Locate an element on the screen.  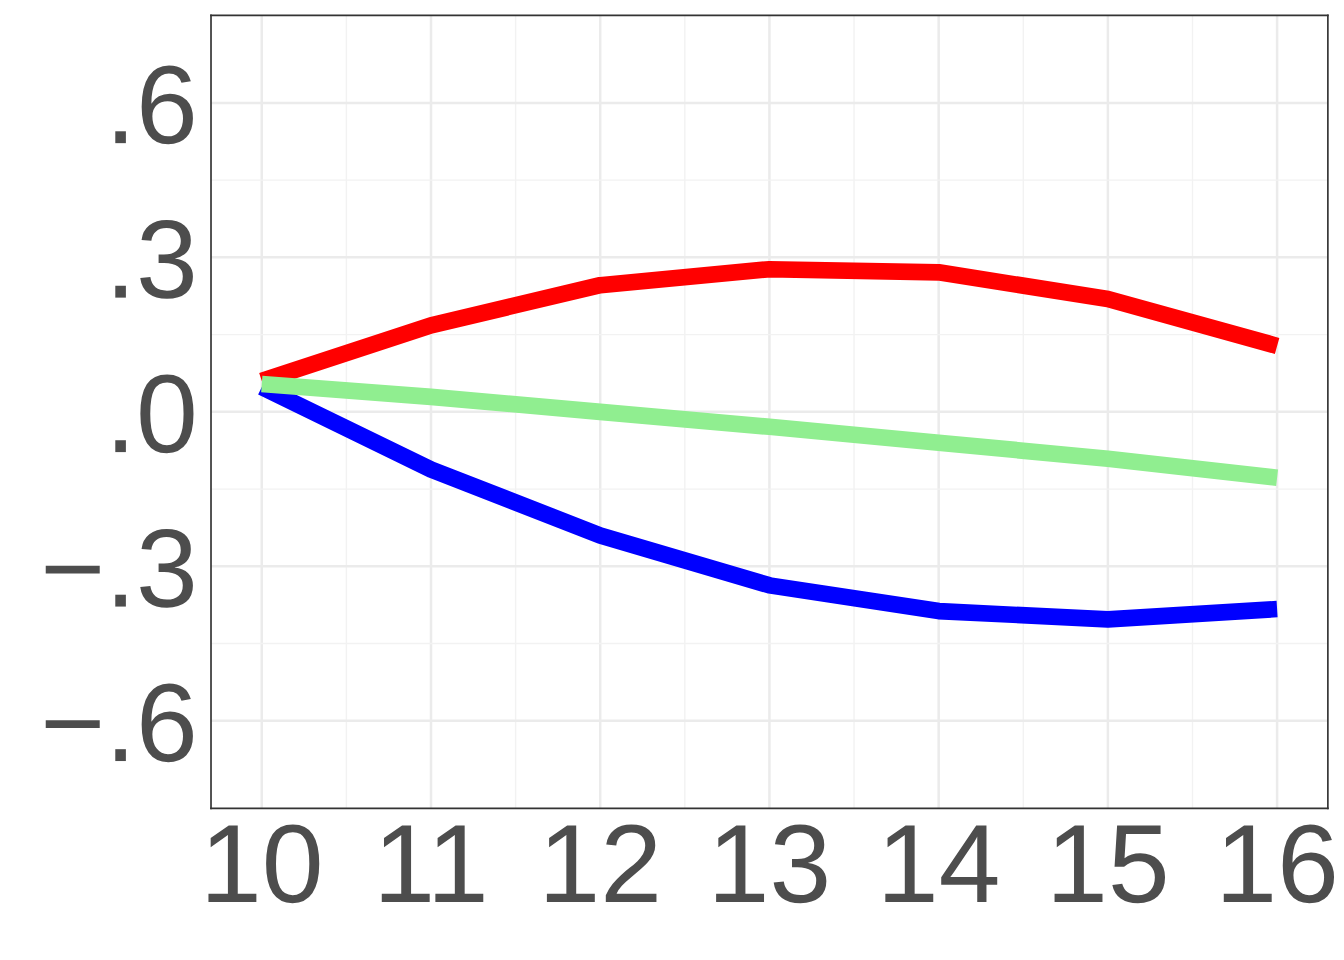
y-tick-label: .6 is located at coordinates (154, 105).